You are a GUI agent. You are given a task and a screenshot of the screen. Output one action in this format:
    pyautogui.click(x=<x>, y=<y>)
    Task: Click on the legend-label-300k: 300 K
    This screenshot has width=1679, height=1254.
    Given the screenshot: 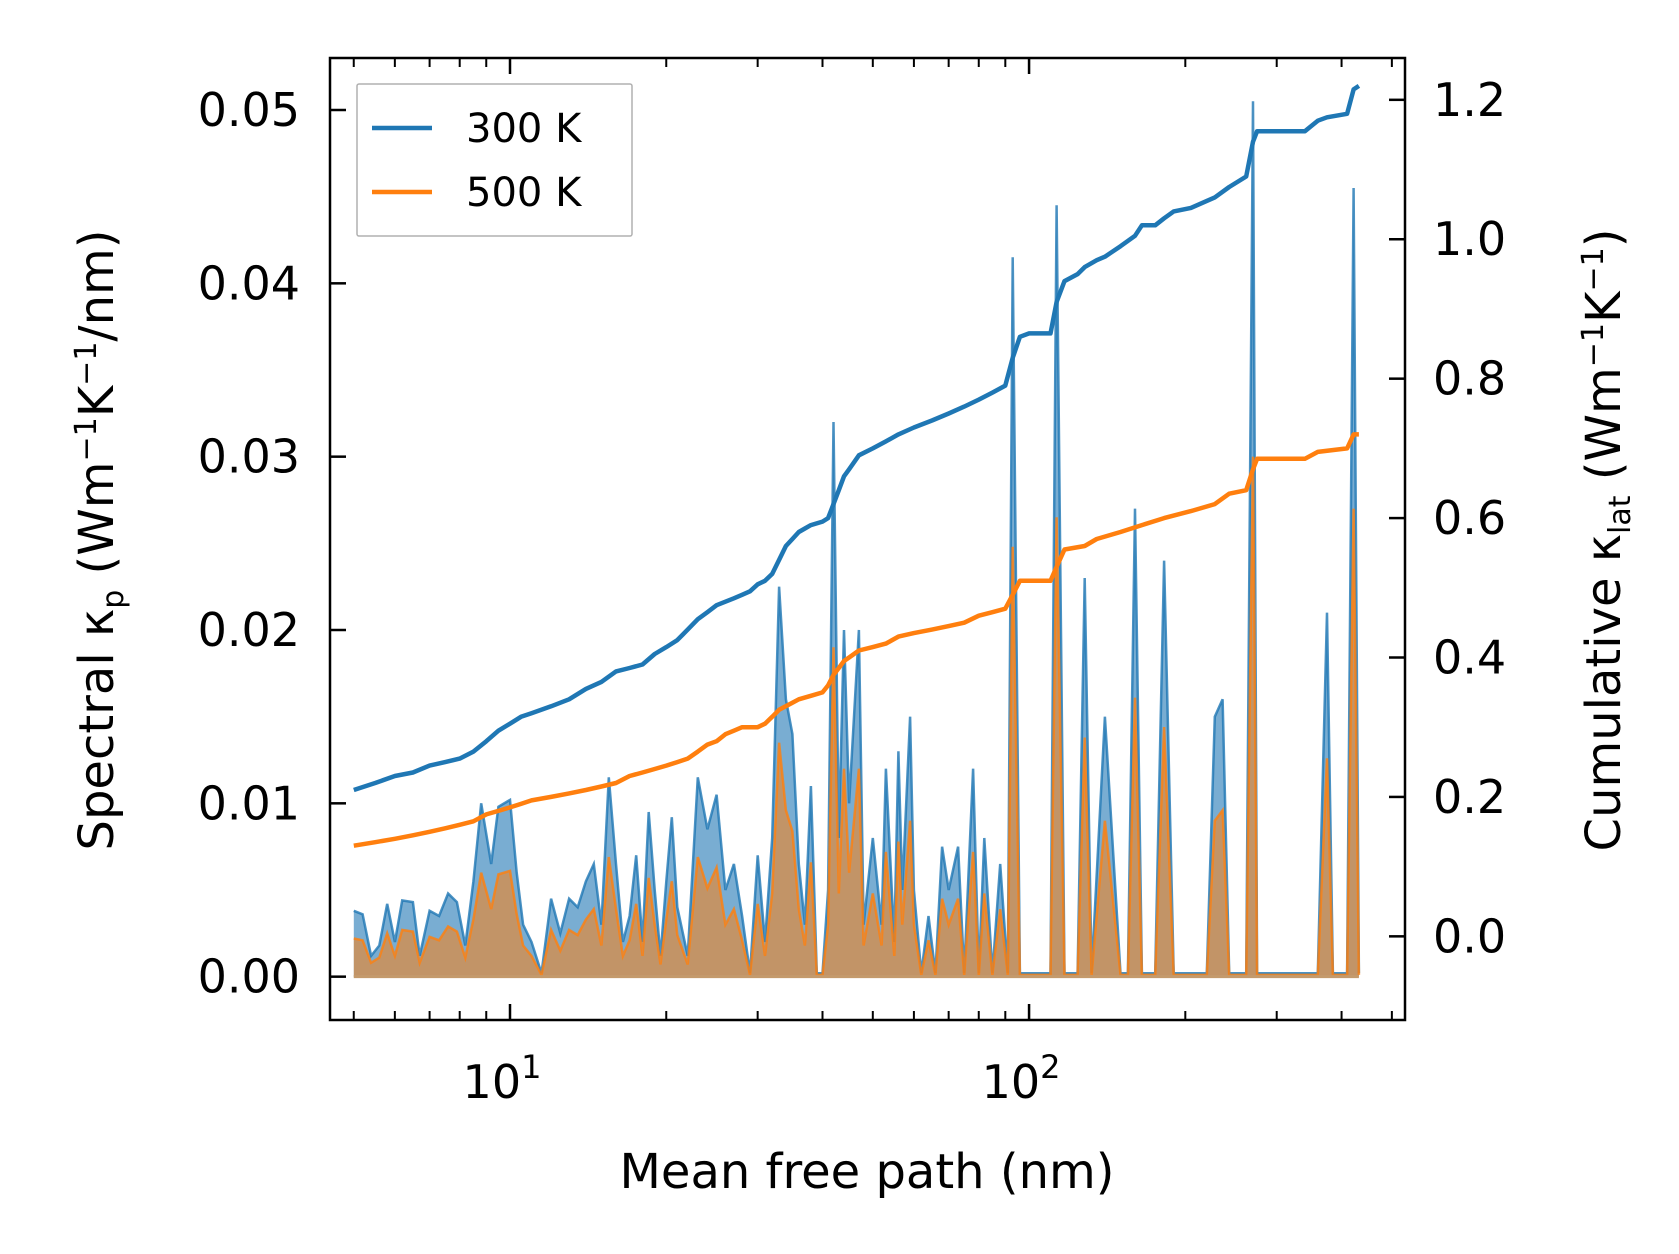 What is the action you would take?
    pyautogui.click(x=524, y=129)
    